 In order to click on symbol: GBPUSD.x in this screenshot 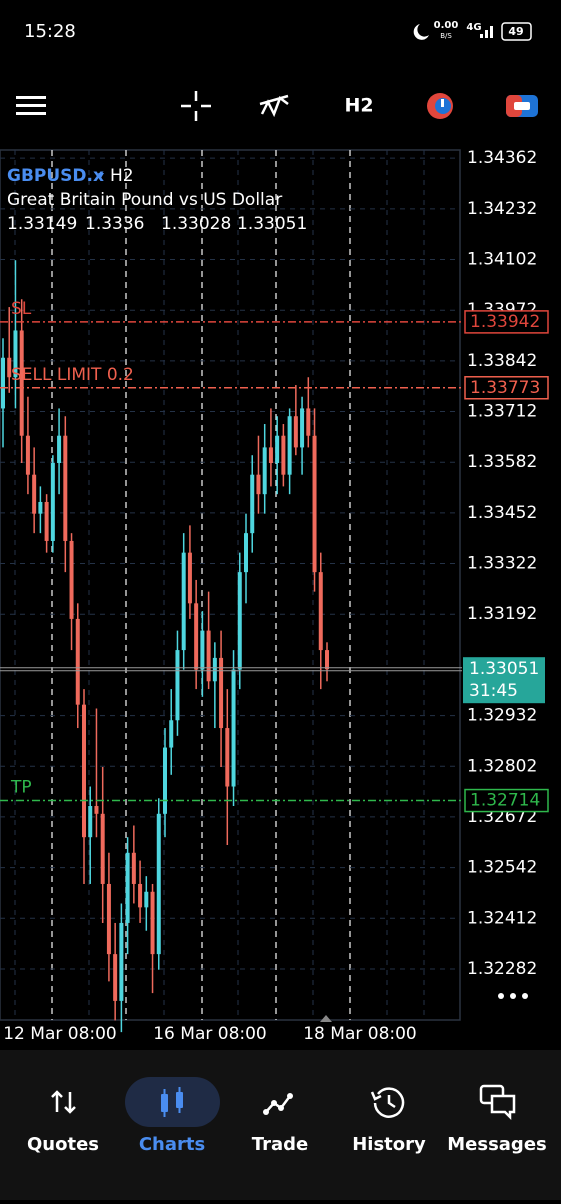, I will do `click(55, 176)`.